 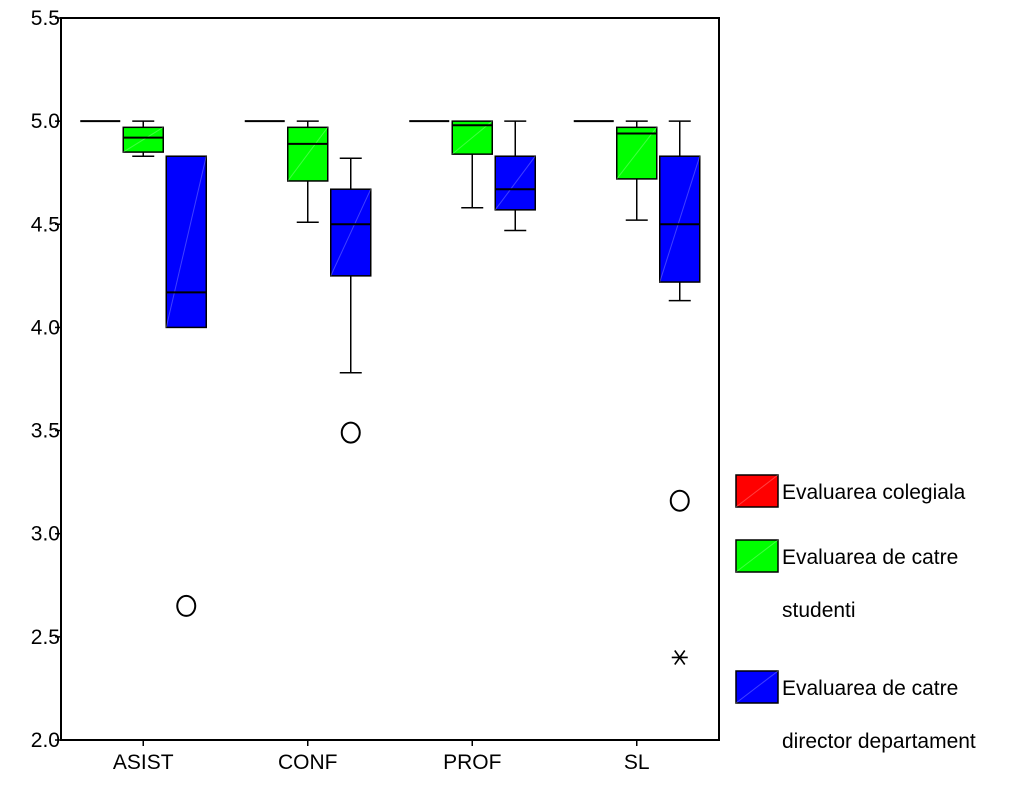 I want to click on y-axis: 2.0 2.5 3.0 3.5 4.0 4.5 5.0 5.5, so click(x=46, y=379).